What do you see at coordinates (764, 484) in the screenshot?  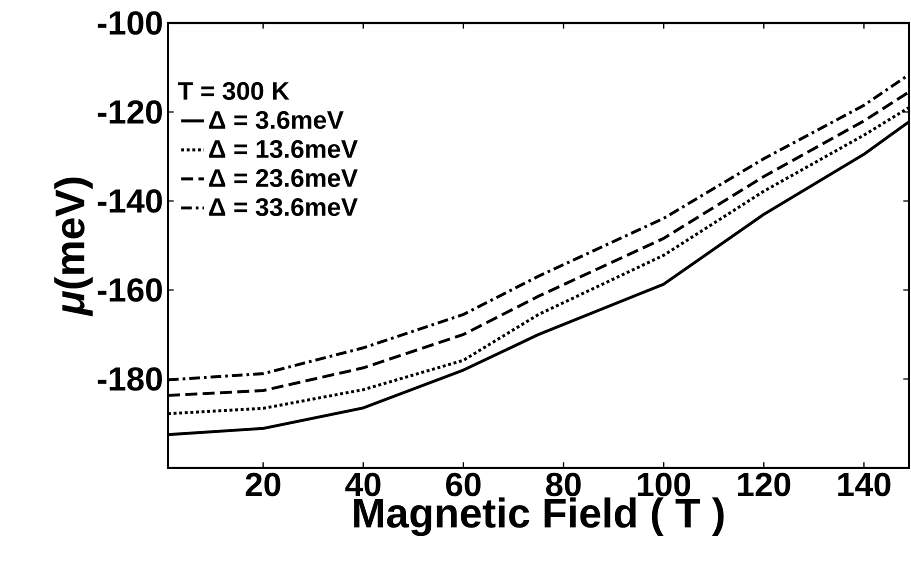 I see `x-tick-label: 120` at bounding box center [764, 484].